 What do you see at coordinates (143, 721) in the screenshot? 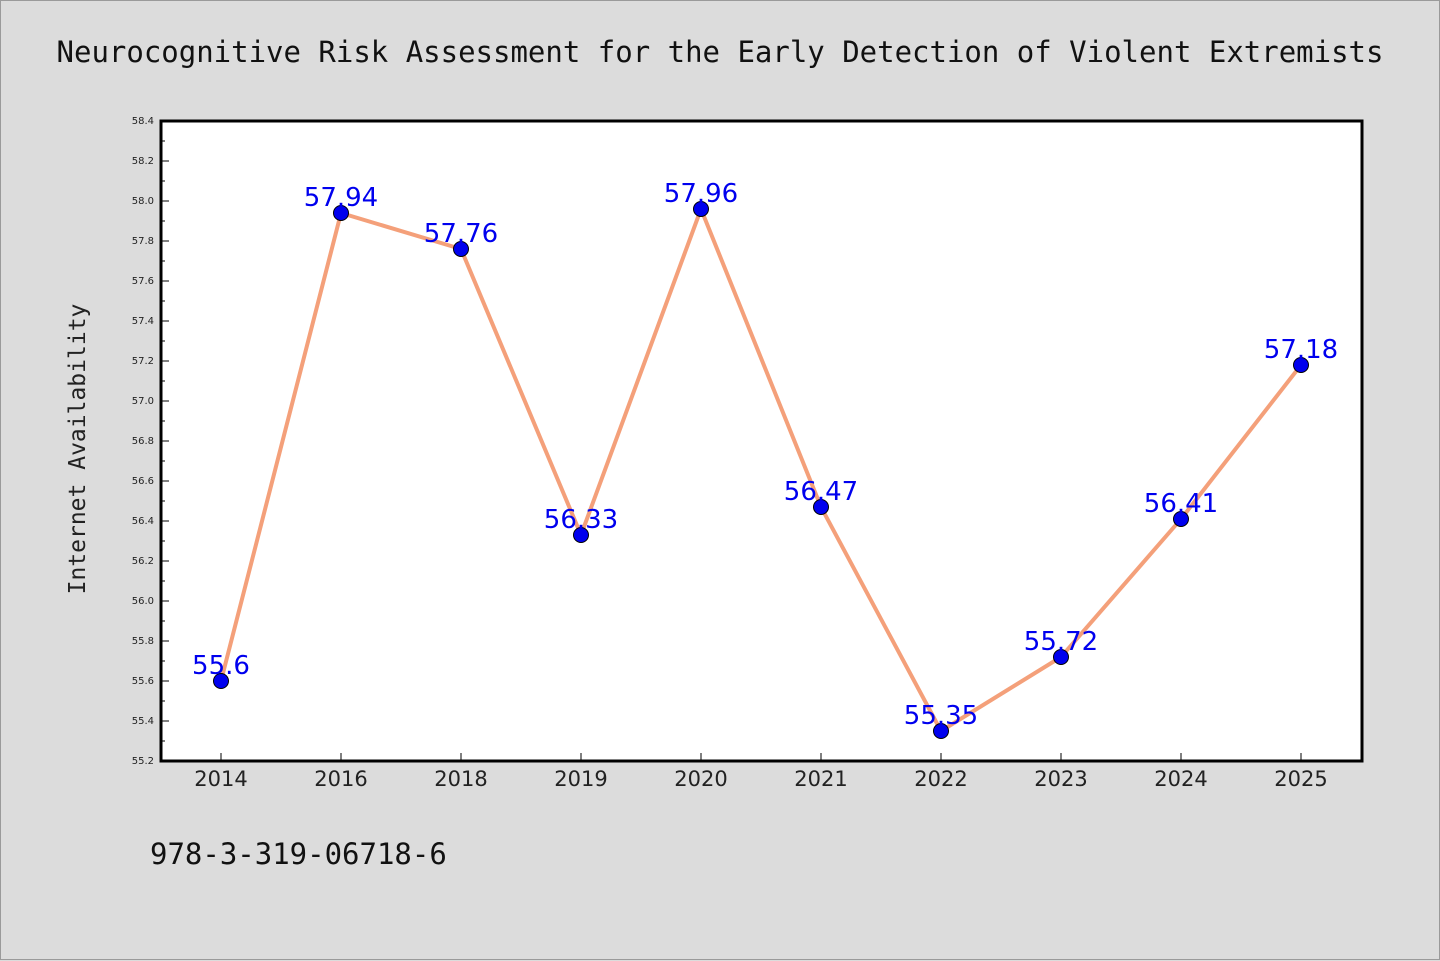
I see `y-tick-label: 55.4` at bounding box center [143, 721].